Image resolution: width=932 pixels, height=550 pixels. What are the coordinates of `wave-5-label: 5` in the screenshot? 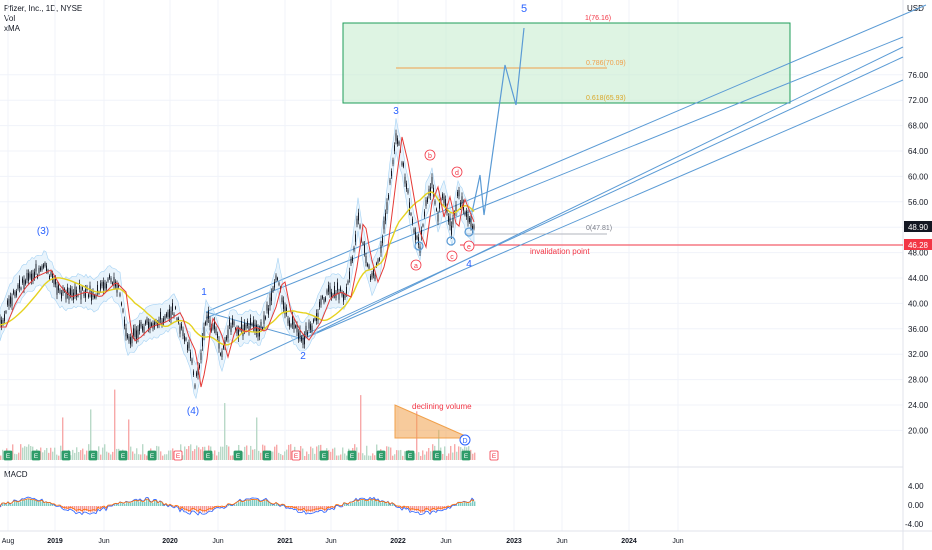 It's located at (524, 9).